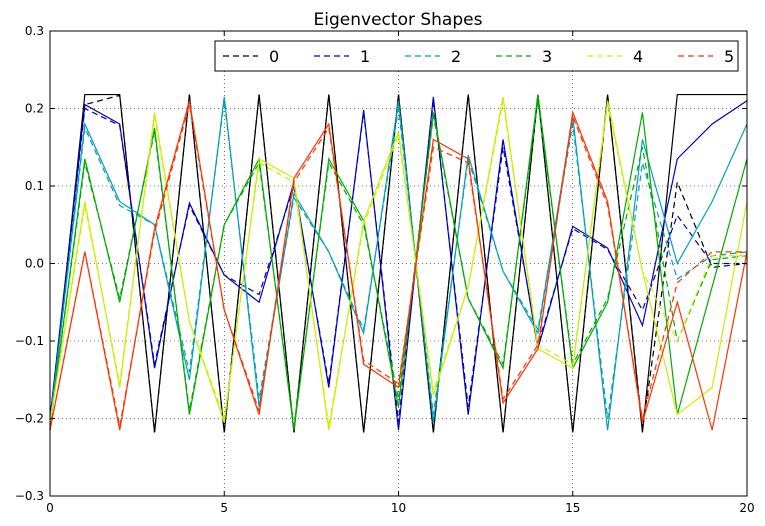 The image size is (765, 526). I want to click on legend-box, so click(476, 56).